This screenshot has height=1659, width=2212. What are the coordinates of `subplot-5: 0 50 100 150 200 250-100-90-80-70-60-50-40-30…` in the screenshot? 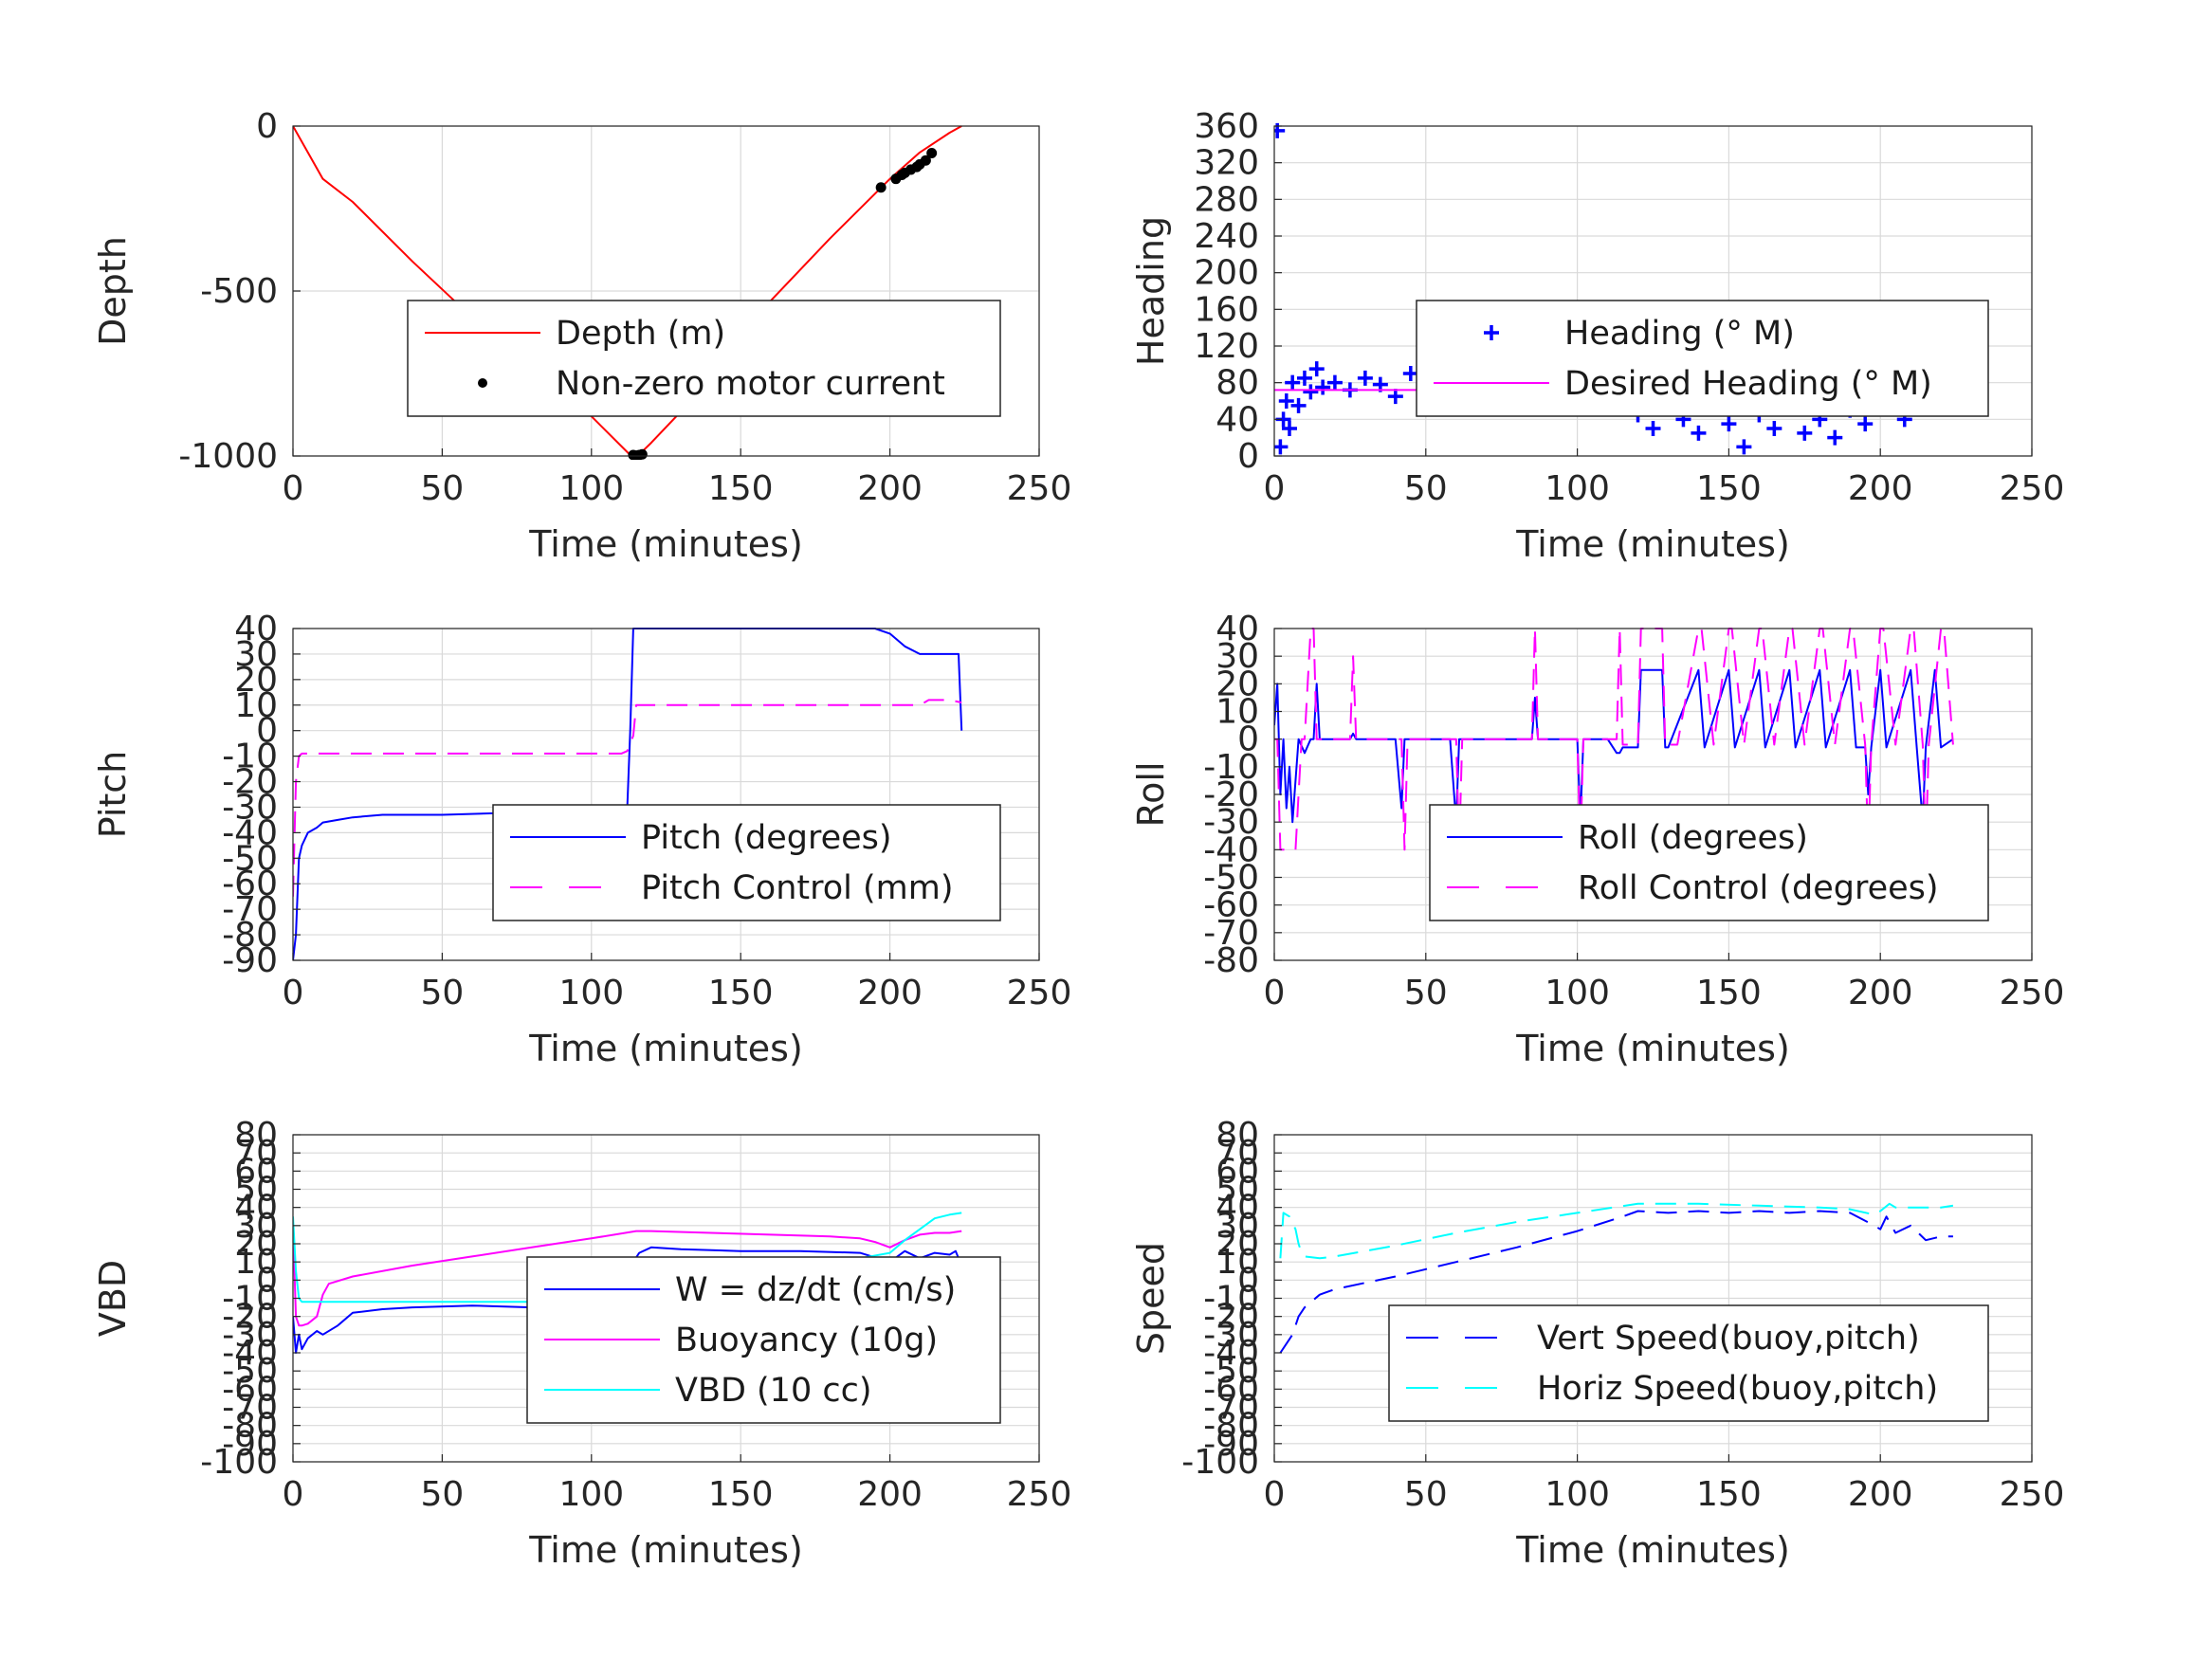 It's located at (581, 1343).